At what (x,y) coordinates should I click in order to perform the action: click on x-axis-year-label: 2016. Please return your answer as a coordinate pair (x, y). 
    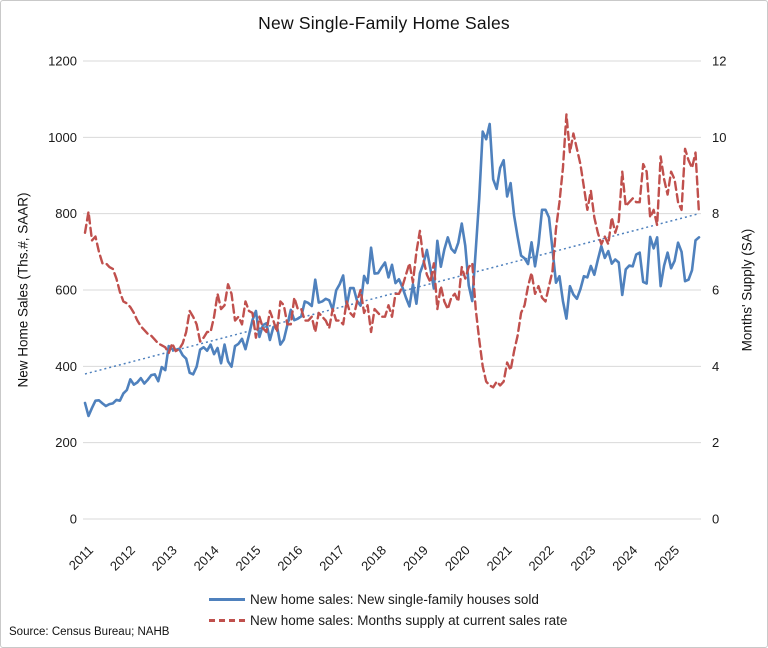
    Looking at the image, I should click on (289, 558).